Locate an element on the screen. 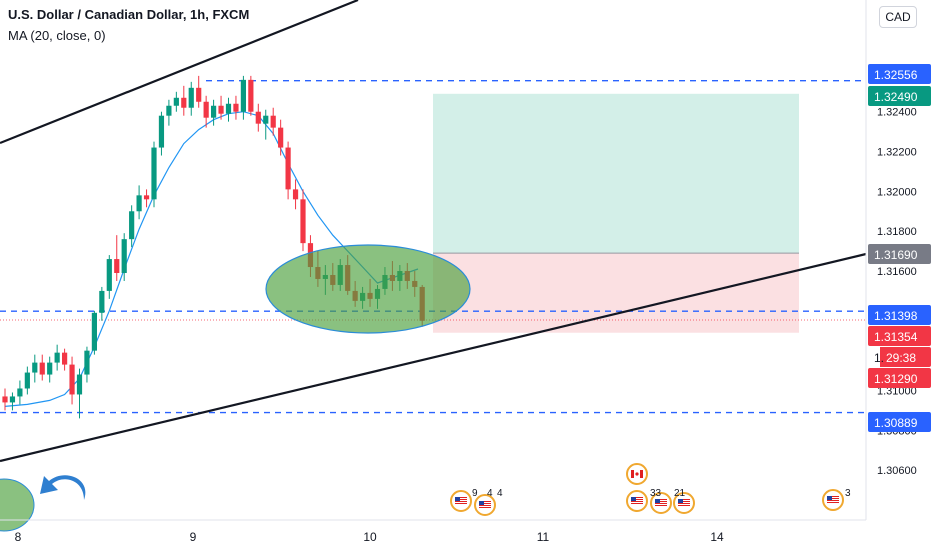  price-tick-label: 1.32400 is located at coordinates (897, 113).